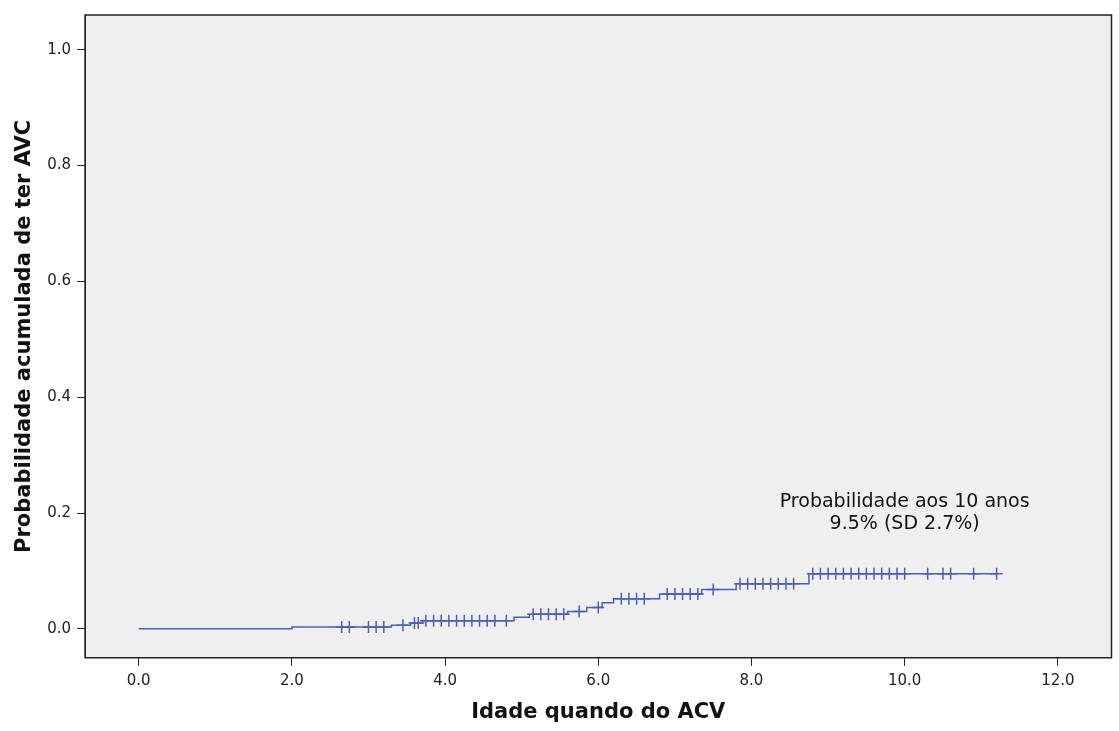 Image resolution: width=1119 pixels, height=731 pixels. I want to click on x-tick-label: 4.0, so click(445, 679).